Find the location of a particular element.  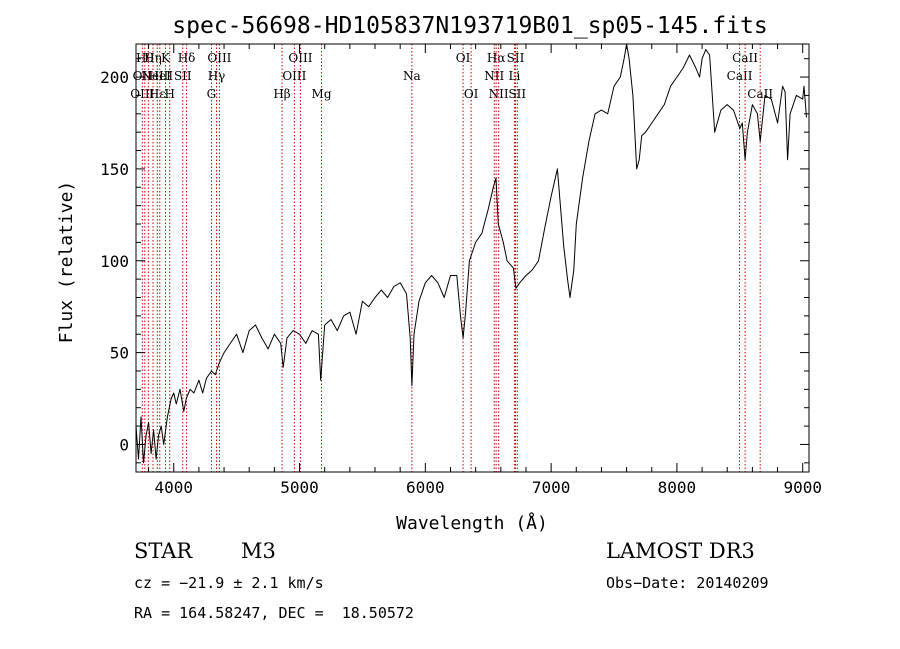

line-label-16-0: Mg is located at coordinates (322, 94).